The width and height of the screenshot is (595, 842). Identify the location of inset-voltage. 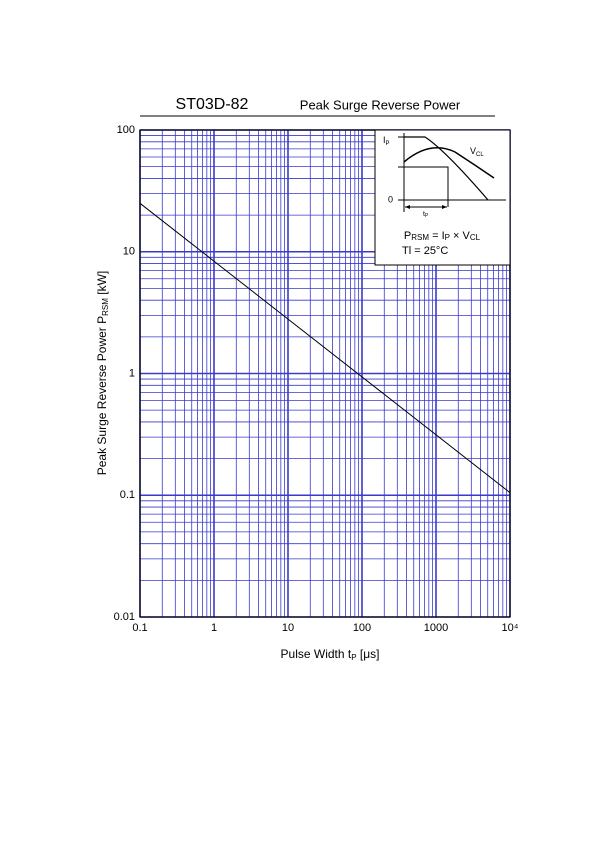
(449, 163).